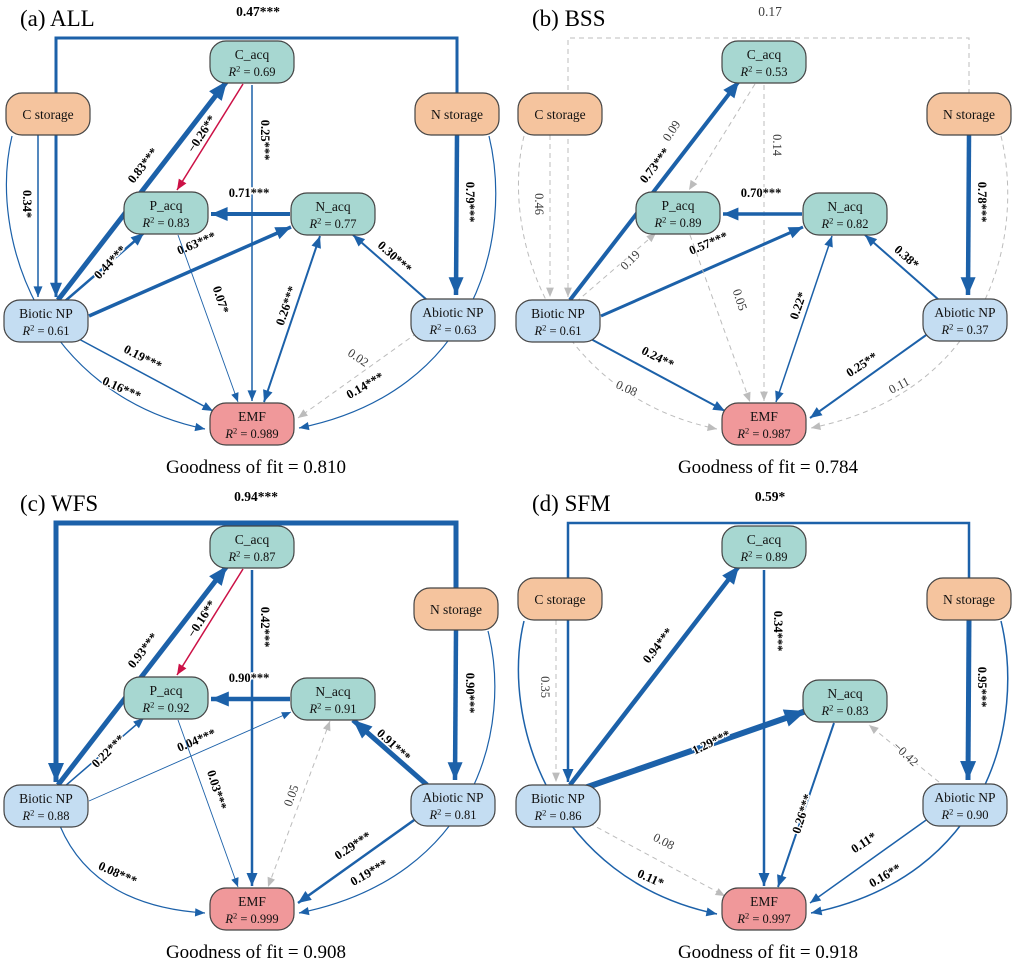 Image resolution: width=1024 pixels, height=976 pixels. What do you see at coordinates (45, 331) in the screenshot?
I see `node-r-squared: R2 = 0.61` at bounding box center [45, 331].